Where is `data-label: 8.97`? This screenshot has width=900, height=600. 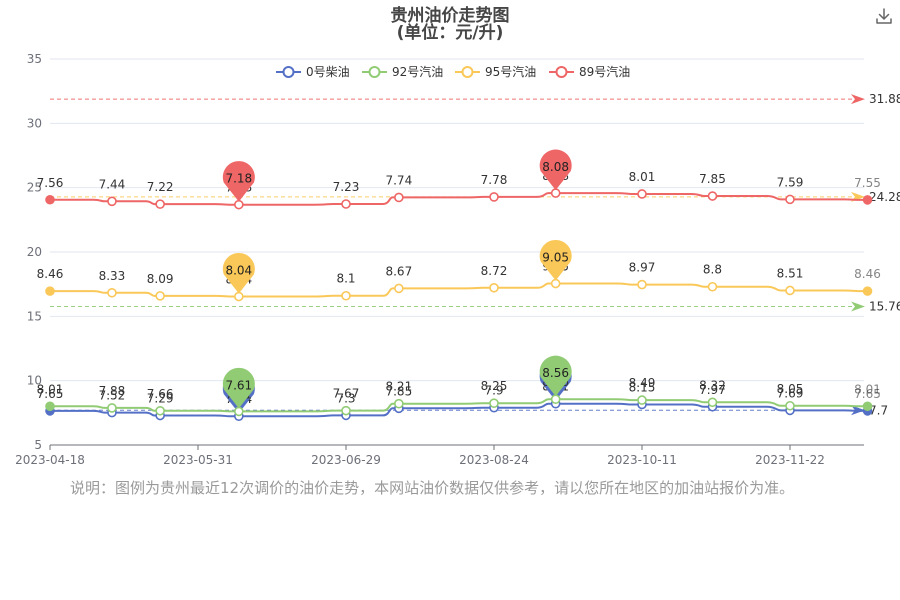
data-label: 8.97 is located at coordinates (642, 268).